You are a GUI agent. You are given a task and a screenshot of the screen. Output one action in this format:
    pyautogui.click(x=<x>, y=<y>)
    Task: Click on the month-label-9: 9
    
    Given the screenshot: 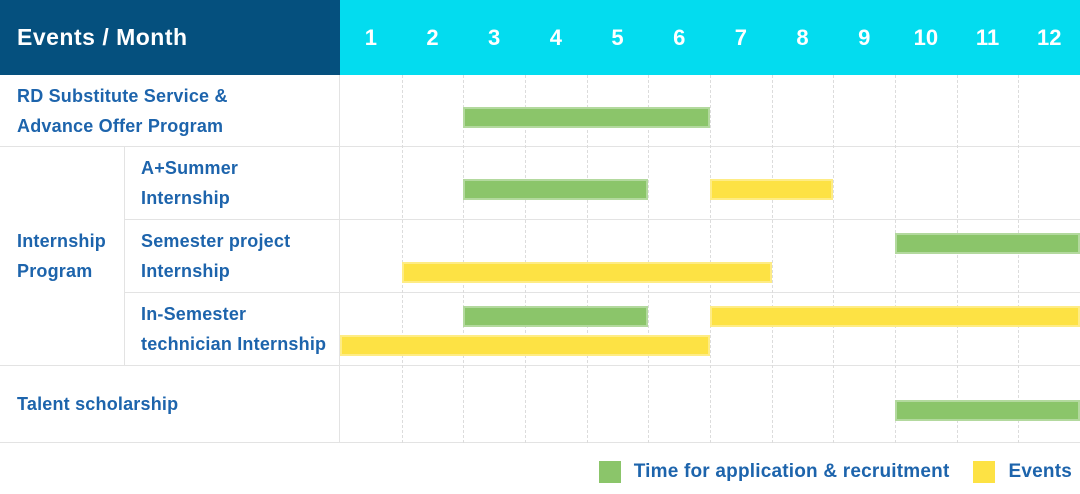 What is the action you would take?
    pyautogui.click(x=864, y=37)
    